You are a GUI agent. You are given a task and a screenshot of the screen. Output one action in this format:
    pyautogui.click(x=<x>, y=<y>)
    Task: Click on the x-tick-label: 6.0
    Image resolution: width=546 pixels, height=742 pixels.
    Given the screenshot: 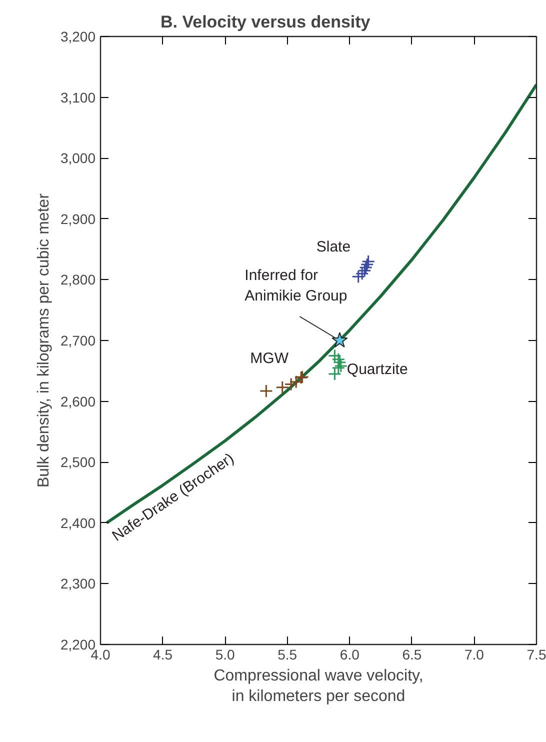 What is the action you would take?
    pyautogui.click(x=350, y=654)
    